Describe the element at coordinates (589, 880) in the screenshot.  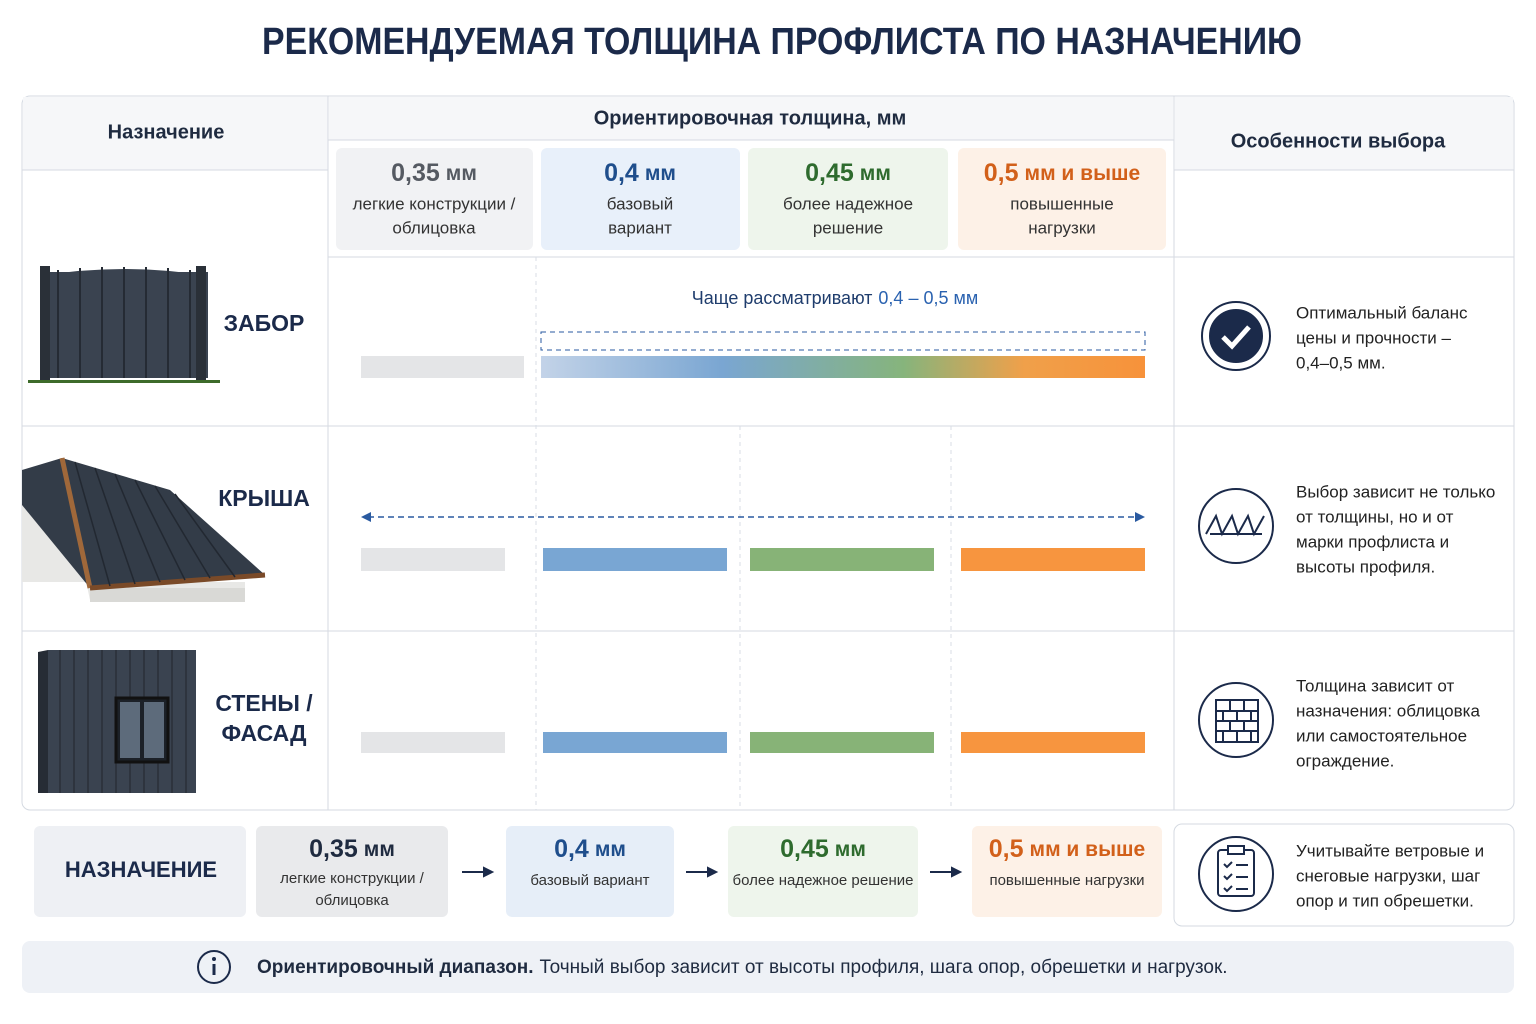
I see `legend-desc: базовый вариант` at that location.